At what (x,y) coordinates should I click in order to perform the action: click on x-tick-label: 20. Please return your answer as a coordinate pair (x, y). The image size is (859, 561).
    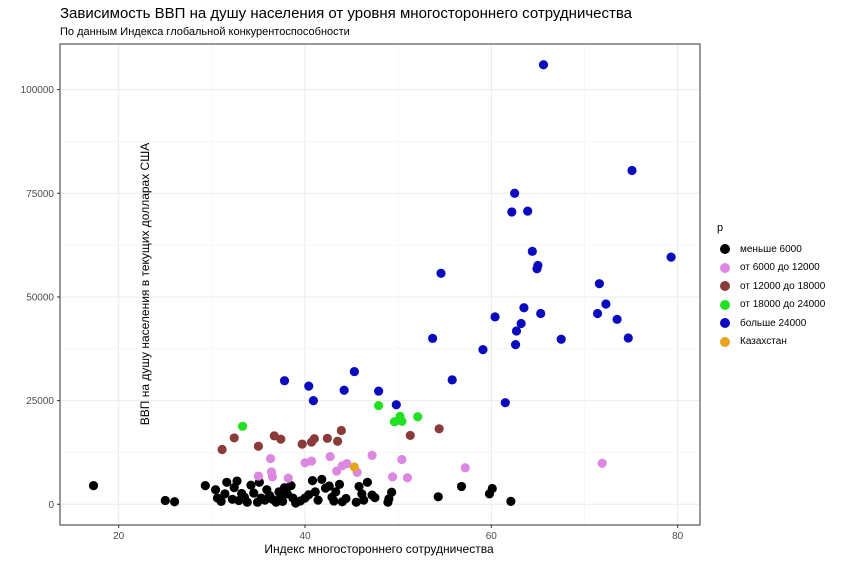
    Looking at the image, I should click on (119, 536).